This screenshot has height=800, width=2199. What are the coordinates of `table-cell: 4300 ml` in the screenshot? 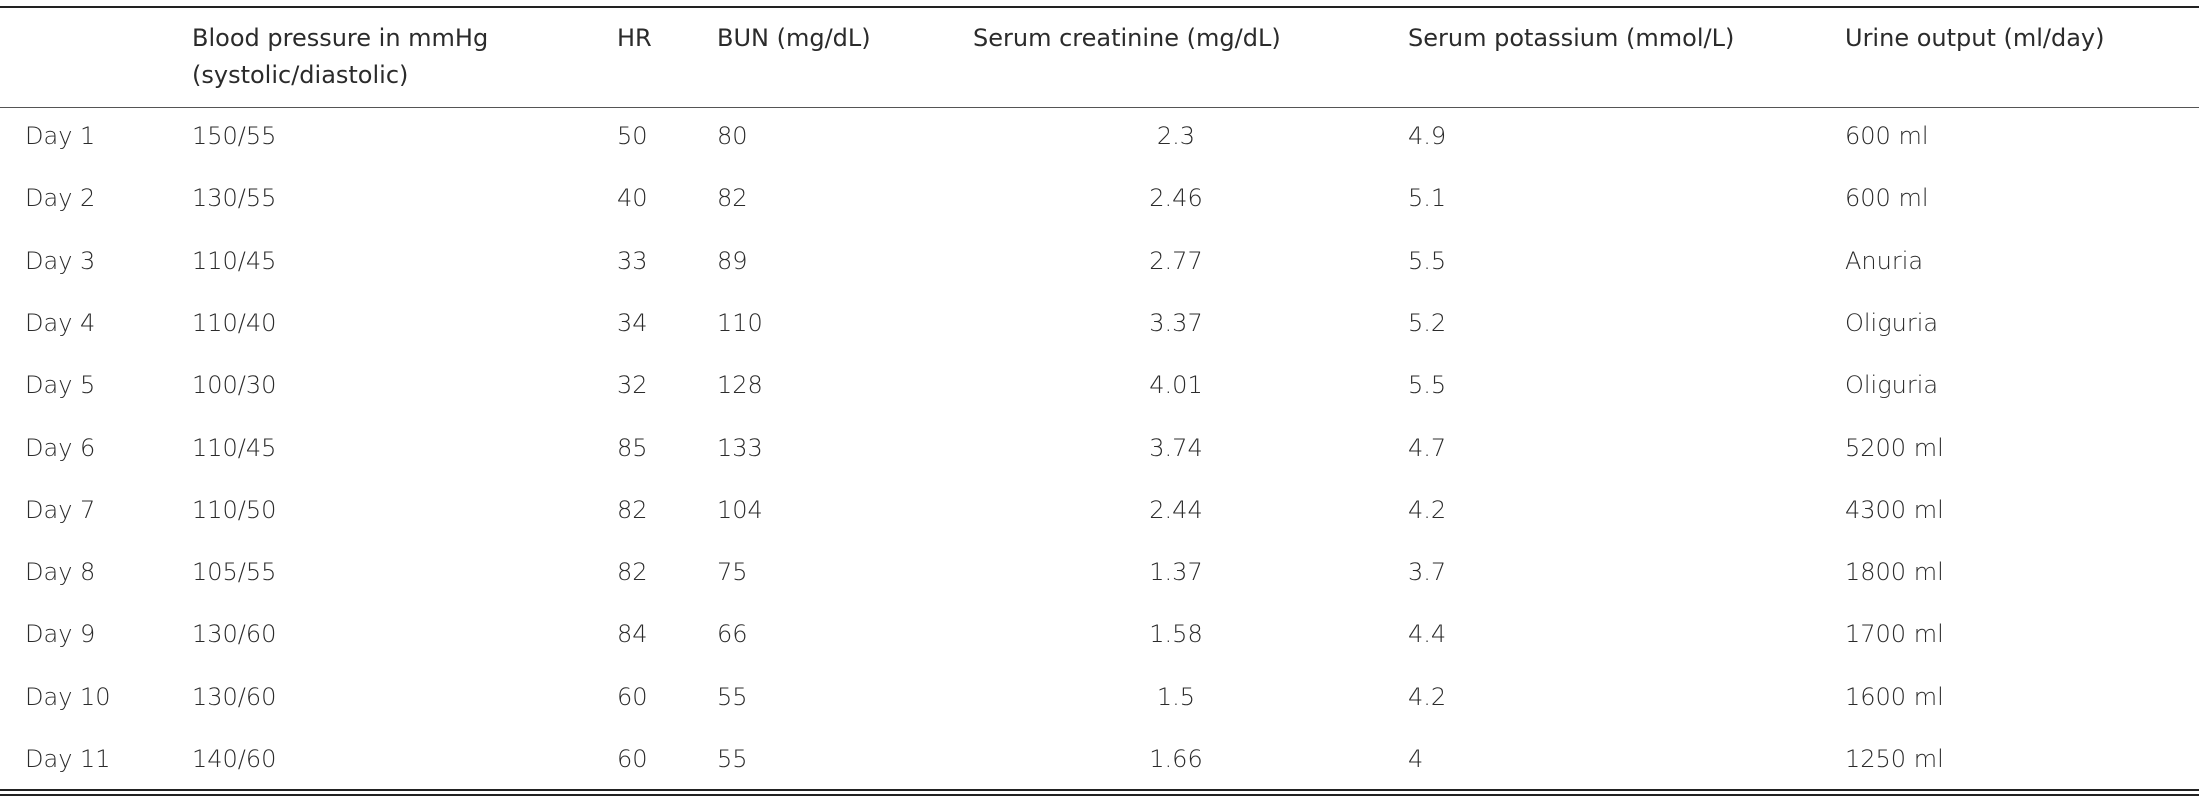 It's located at (1894, 509).